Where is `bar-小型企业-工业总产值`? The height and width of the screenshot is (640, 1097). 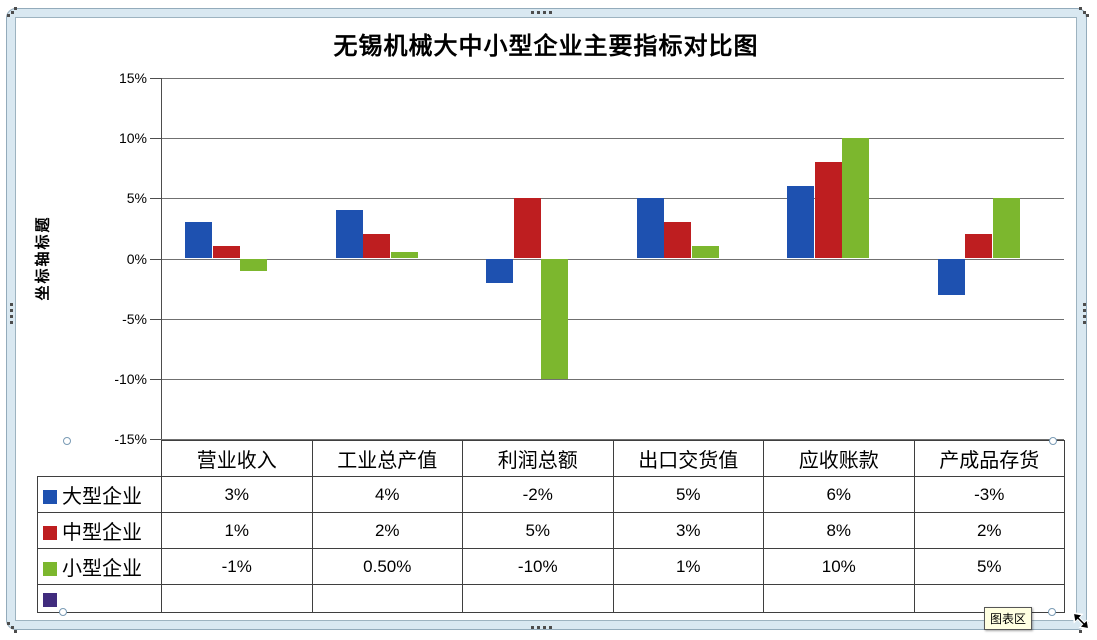 bar-小型企业-工业总产值 is located at coordinates (404, 255).